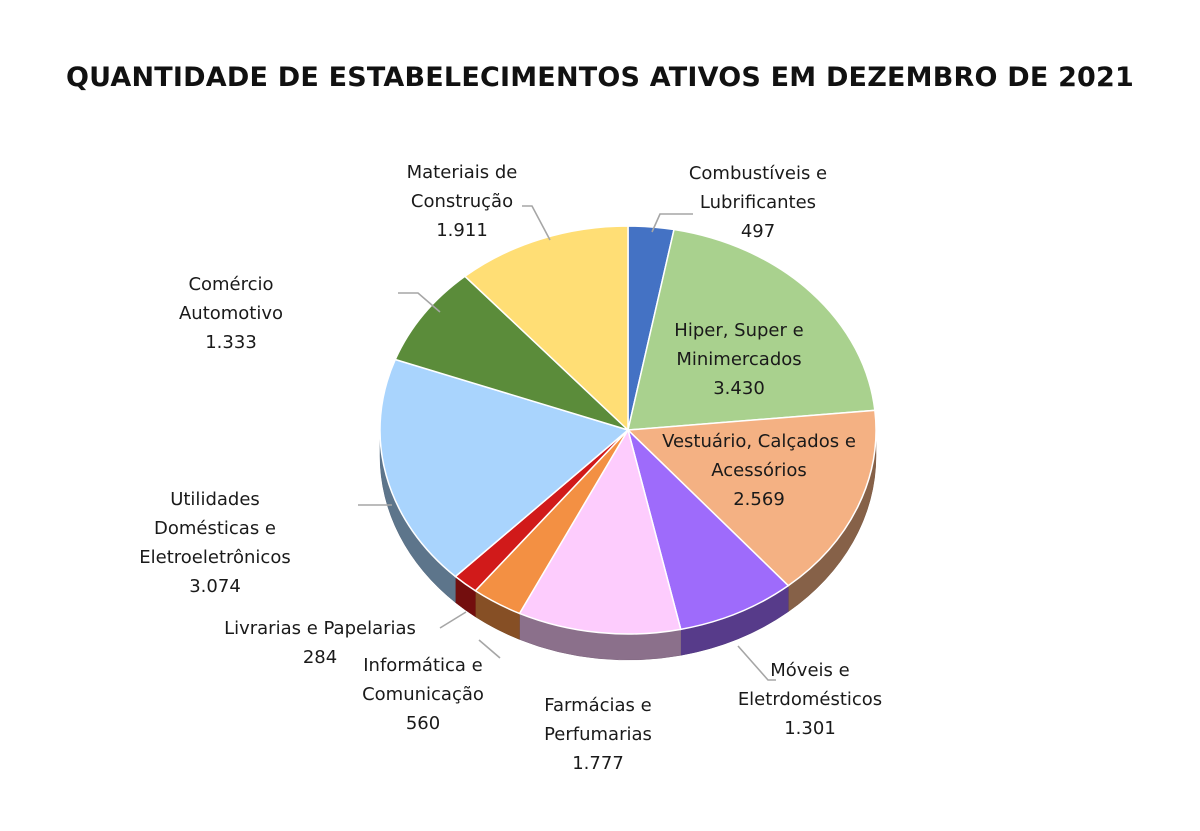 The width and height of the screenshot is (1200, 831). I want to click on slice-name-line-1-1: Minimercados, so click(738, 359).